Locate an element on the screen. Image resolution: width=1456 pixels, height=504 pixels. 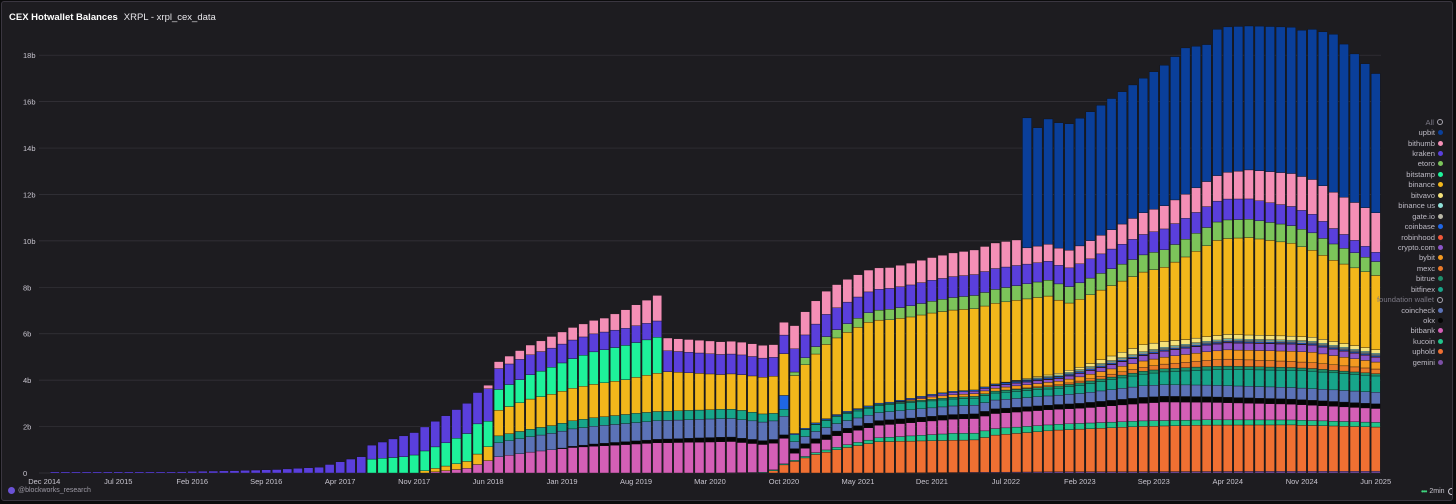
bar-segment-crypto-com is located at coordinates (1154, 356).